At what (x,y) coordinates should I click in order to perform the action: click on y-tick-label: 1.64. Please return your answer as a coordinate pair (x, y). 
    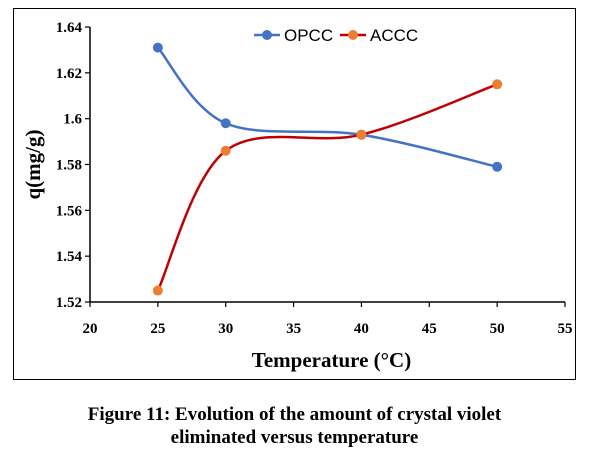
    Looking at the image, I should click on (69, 28).